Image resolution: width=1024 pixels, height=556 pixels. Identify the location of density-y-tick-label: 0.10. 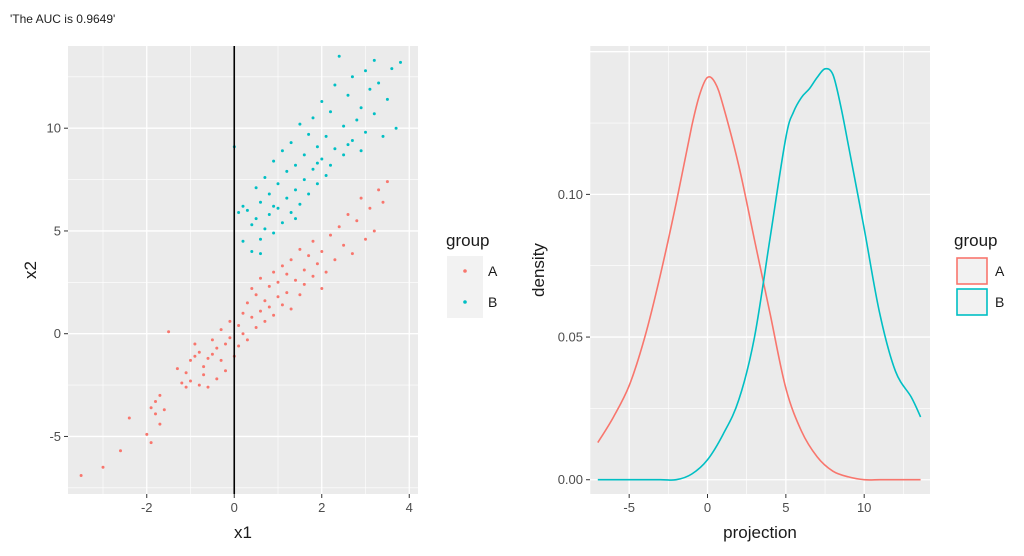
(570, 194).